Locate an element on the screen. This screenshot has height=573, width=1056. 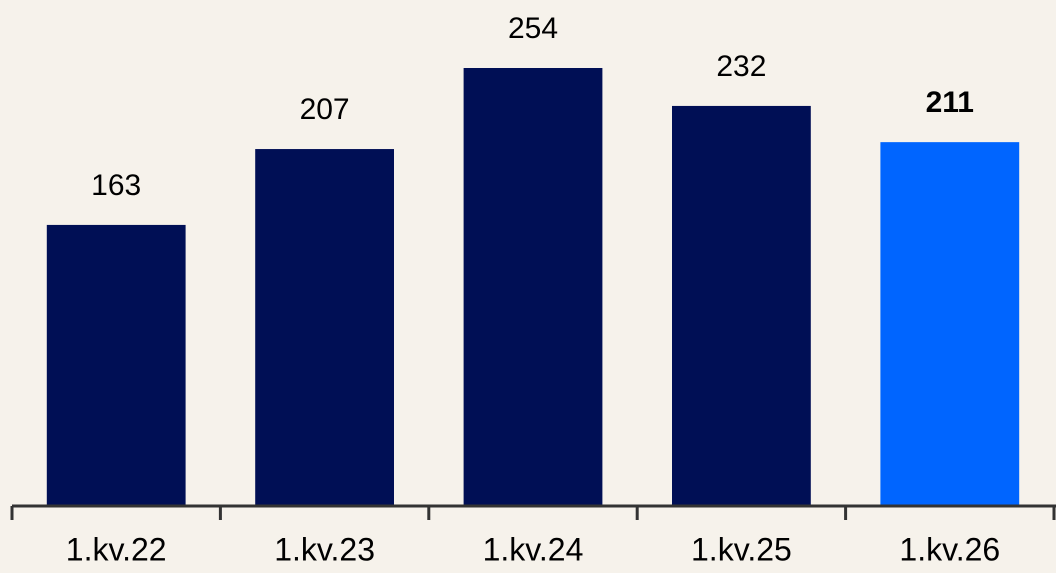
x-tick-label: 1.kv.22 is located at coordinates (116, 549).